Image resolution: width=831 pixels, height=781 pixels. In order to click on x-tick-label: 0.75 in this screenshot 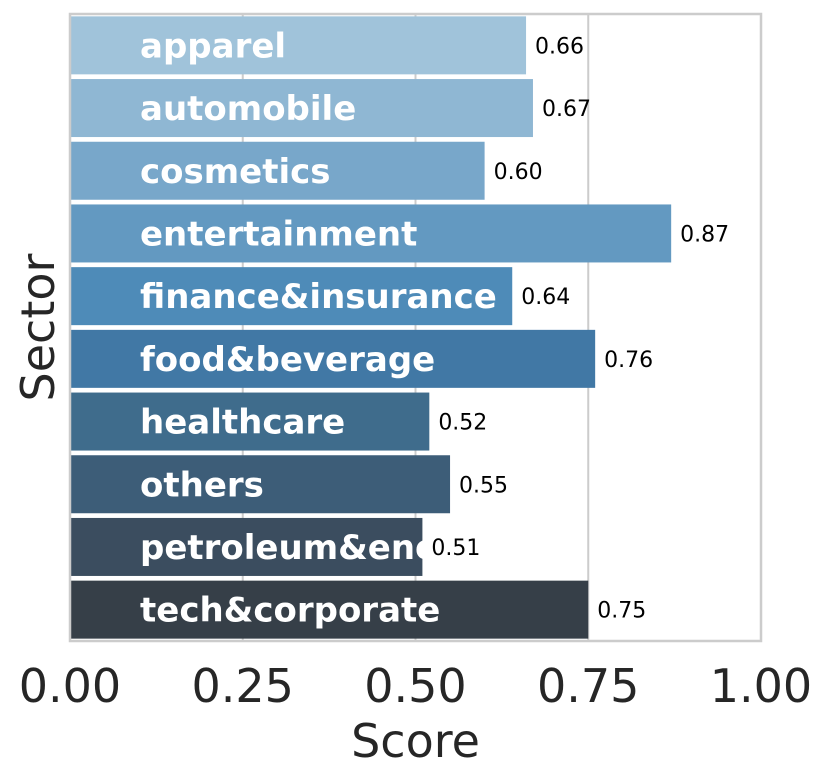, I will do `click(588, 686)`.